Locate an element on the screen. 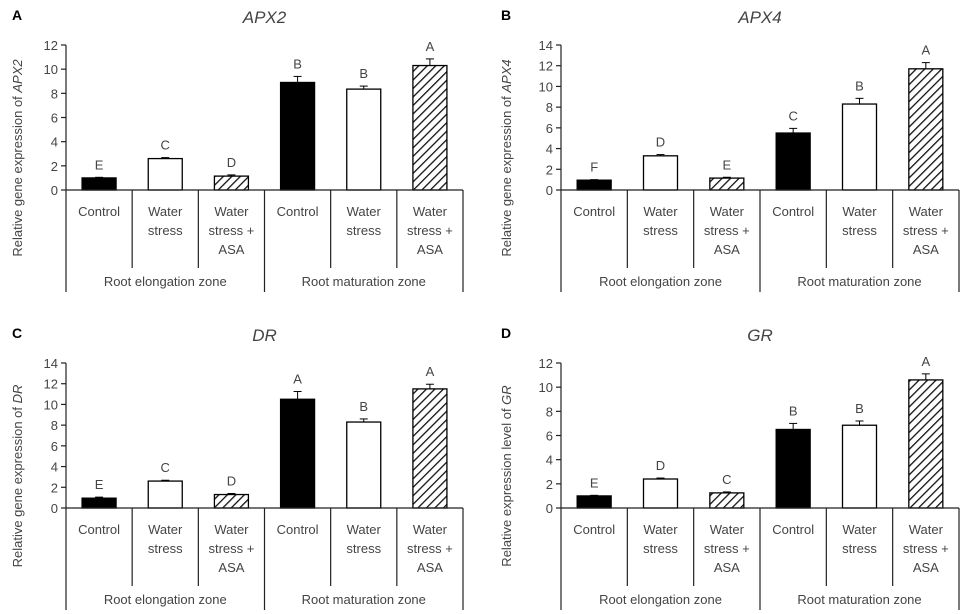 The height and width of the screenshot is (614, 978). y-axis-label: Relative expression level of GR is located at coordinates (506, 475).